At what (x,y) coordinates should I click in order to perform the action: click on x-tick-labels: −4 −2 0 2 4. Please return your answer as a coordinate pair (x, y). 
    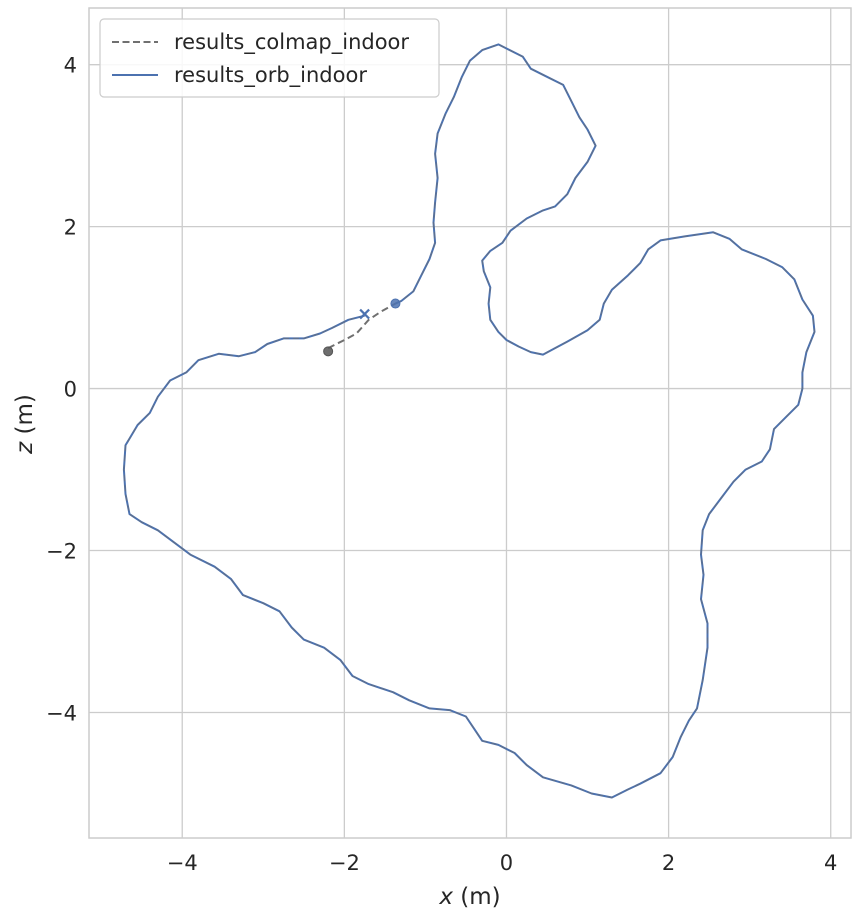
    Looking at the image, I should click on (502, 863).